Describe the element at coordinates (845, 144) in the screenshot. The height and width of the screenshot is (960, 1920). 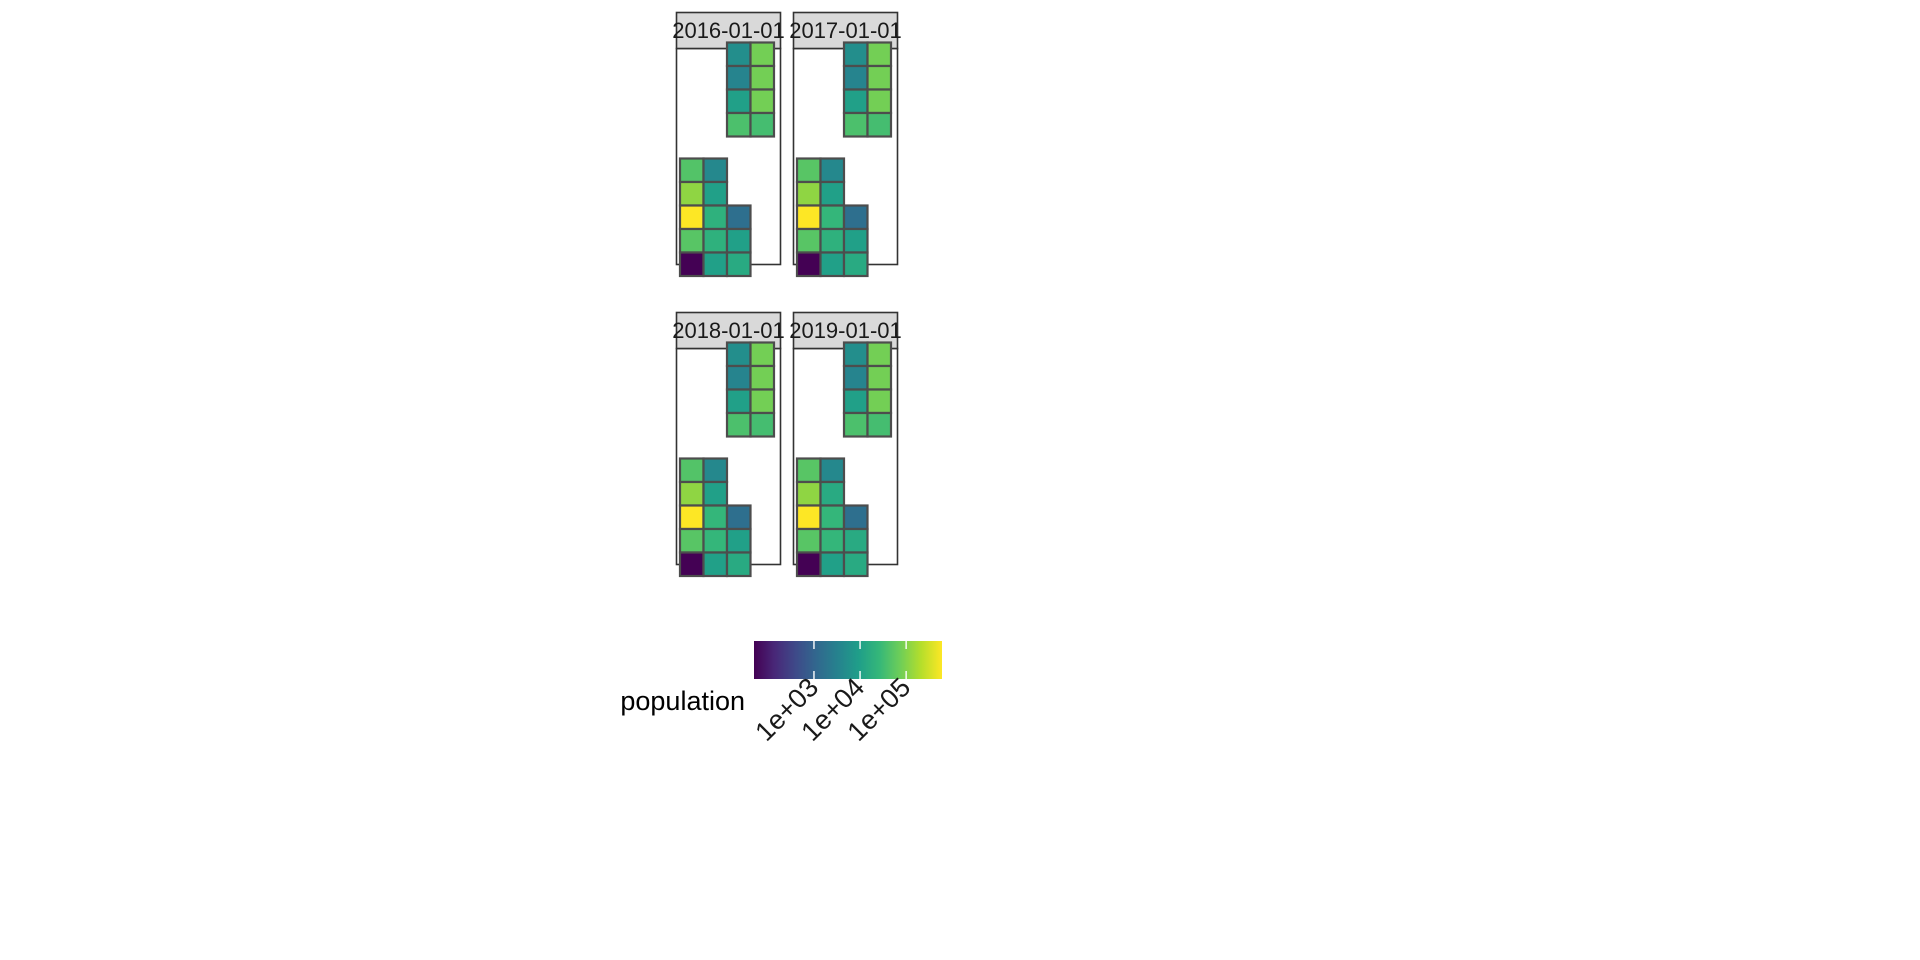
I see `facet-panel: 2017-01-01` at that location.